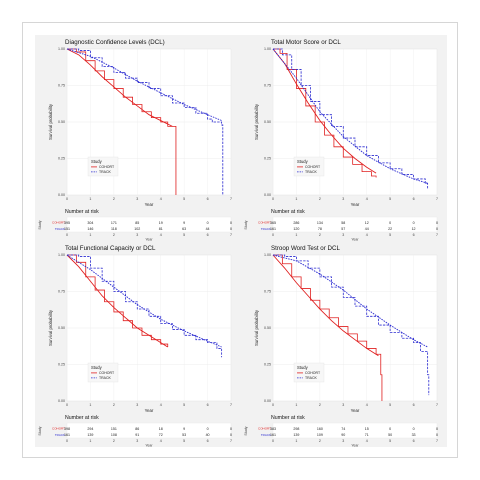 The width and height of the screenshot is (480, 480). What do you see at coordinates (184, 435) in the screenshot?
I see `risk-count: 53` at bounding box center [184, 435].